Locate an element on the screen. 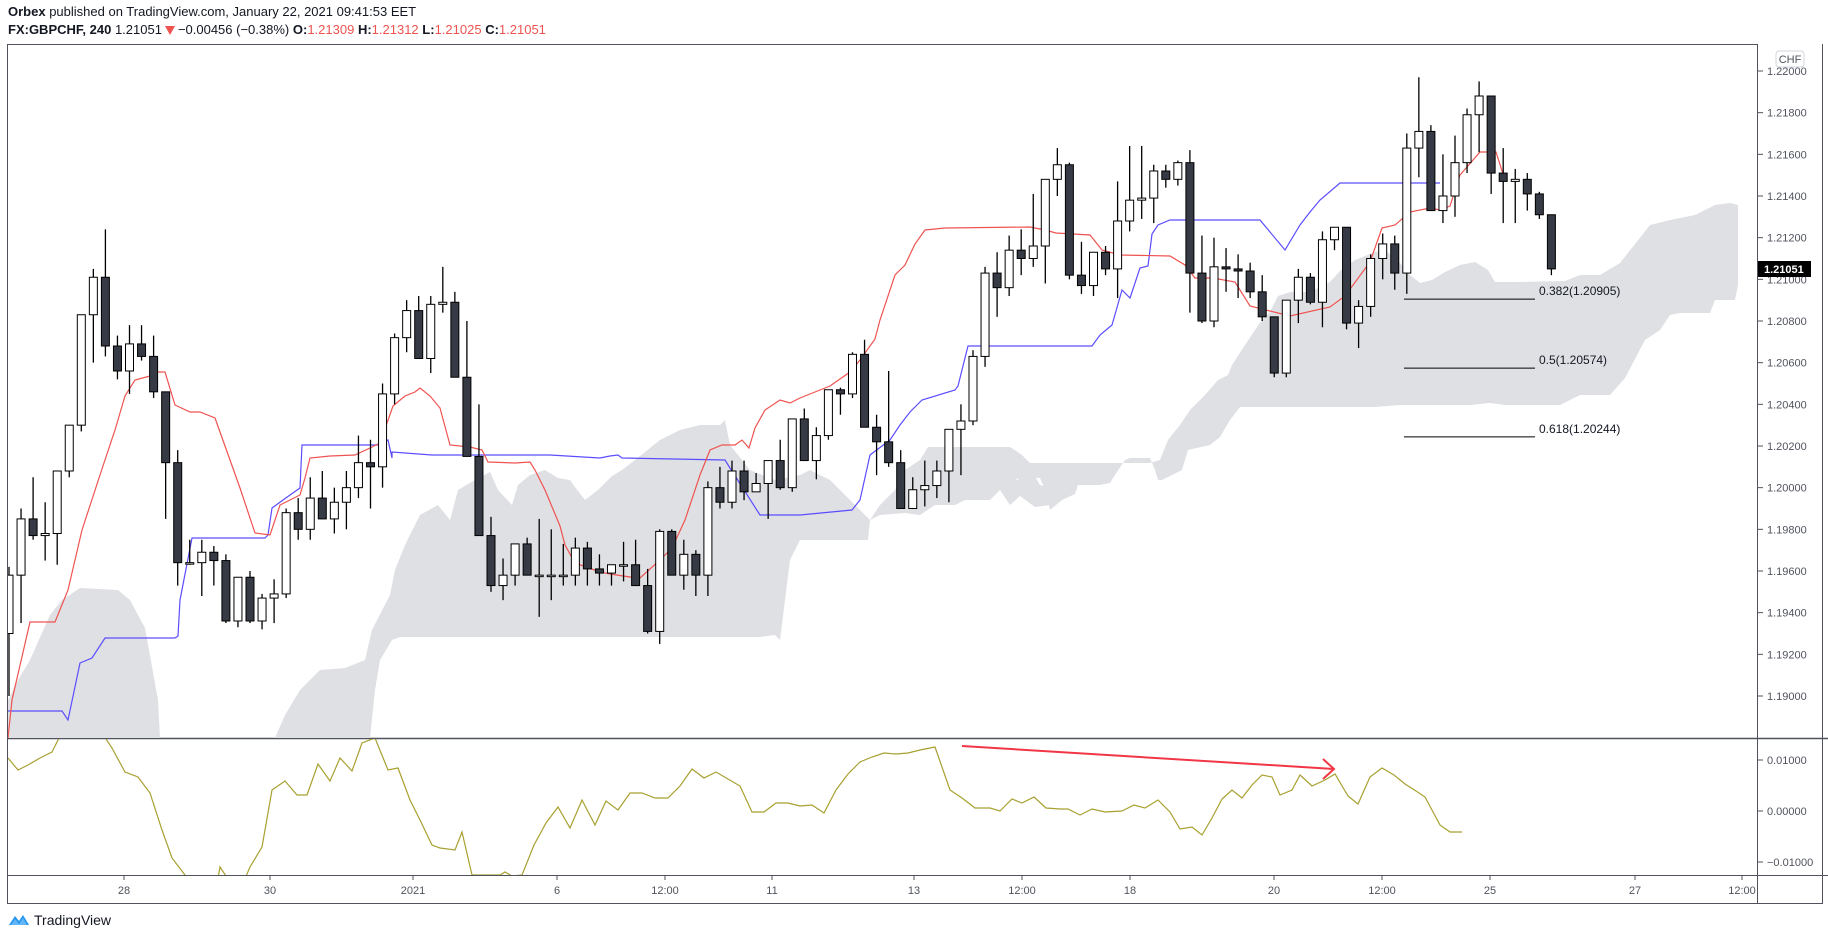 This screenshot has height=940, width=1828. time-tick-label: 2021 is located at coordinates (413, 891).